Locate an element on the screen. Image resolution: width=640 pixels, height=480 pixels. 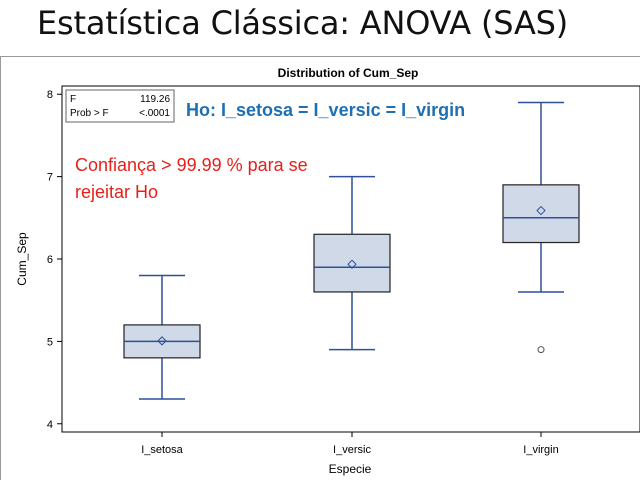
x-tick-label: I_setosa is located at coordinates (162, 450).